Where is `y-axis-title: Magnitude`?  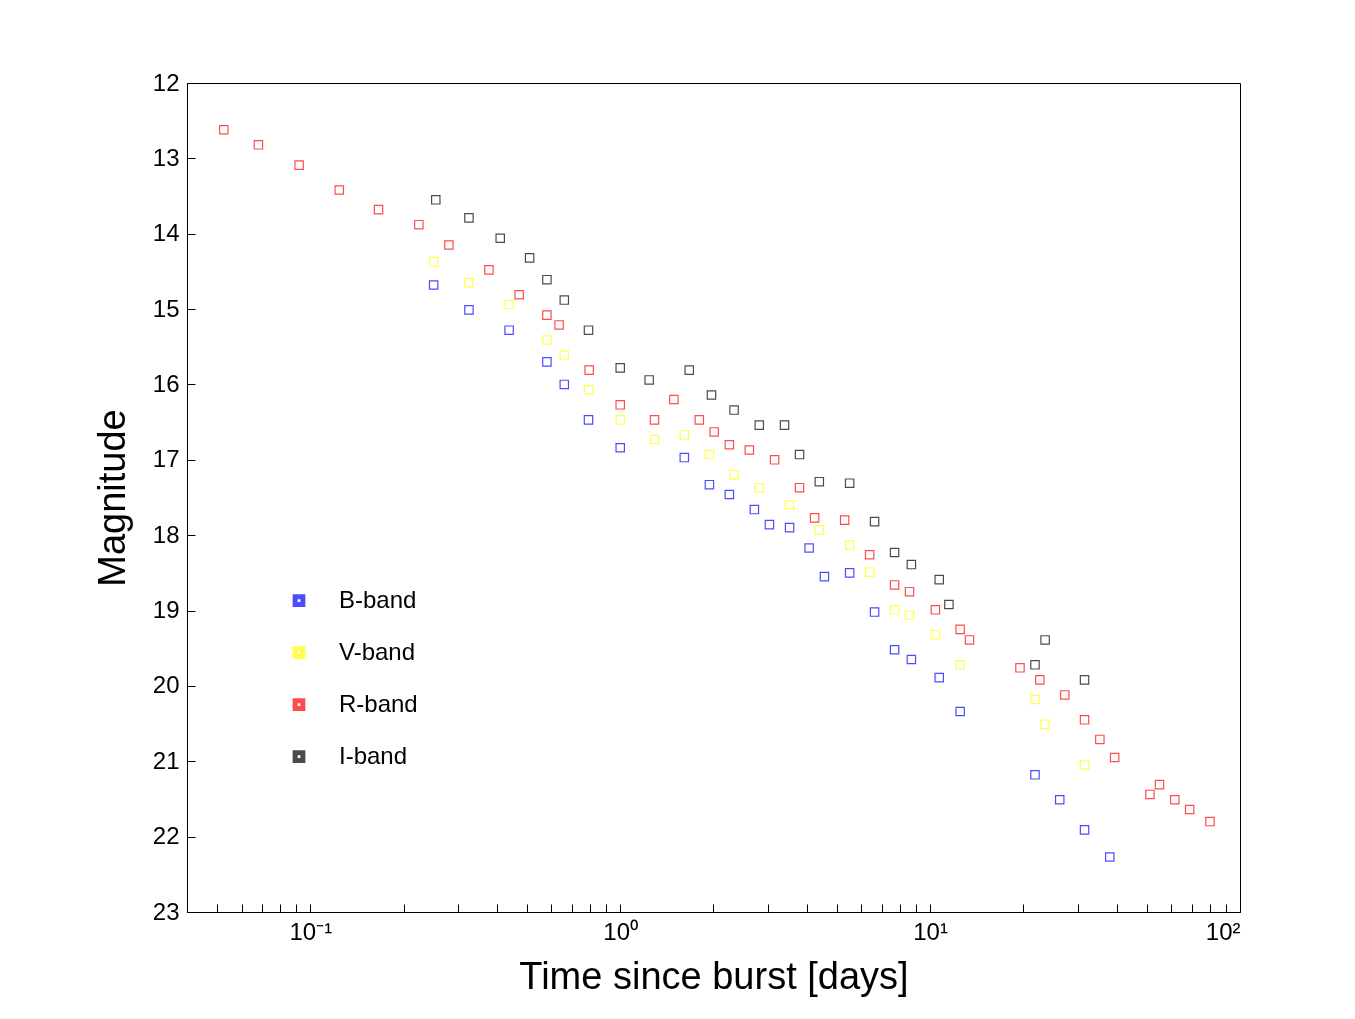 y-axis-title: Magnitude is located at coordinates (111, 498).